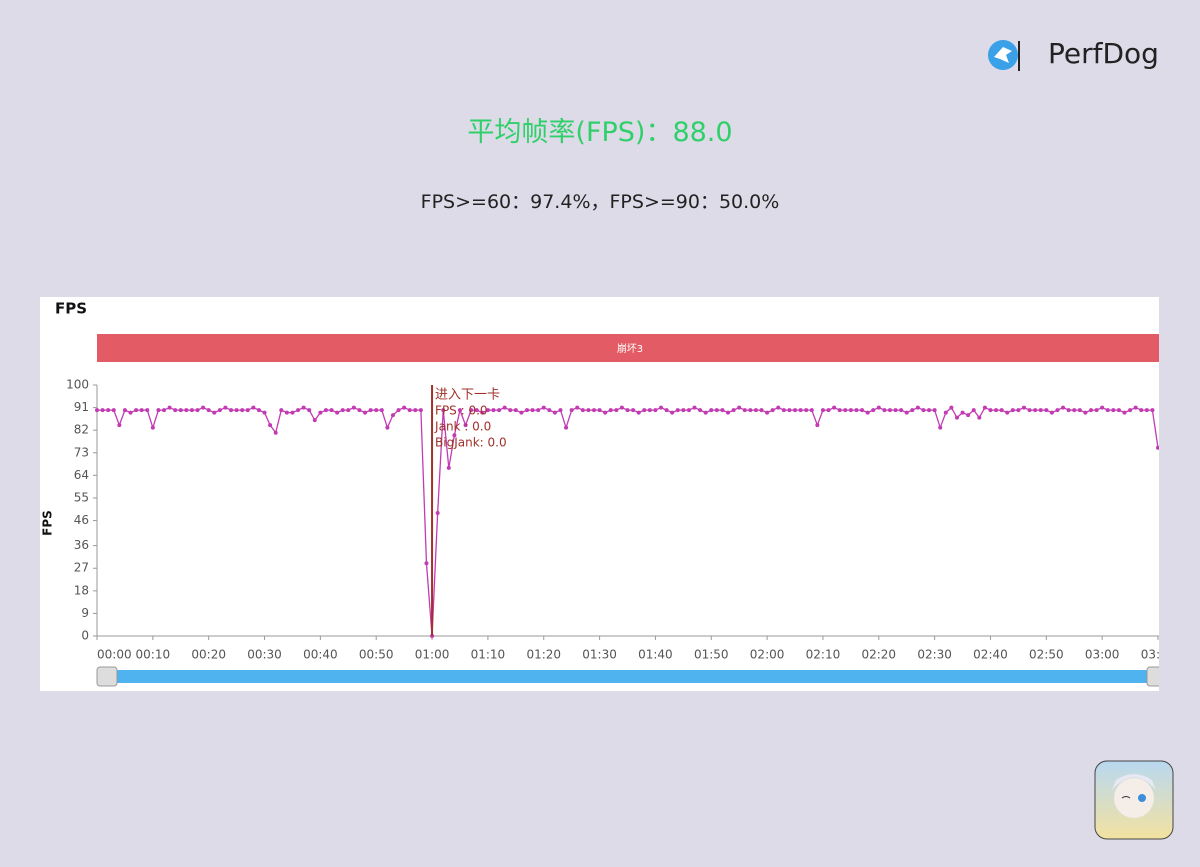 The image size is (1200, 867). What do you see at coordinates (81, 497) in the screenshot?
I see `y-tick-label: 55` at bounding box center [81, 497].